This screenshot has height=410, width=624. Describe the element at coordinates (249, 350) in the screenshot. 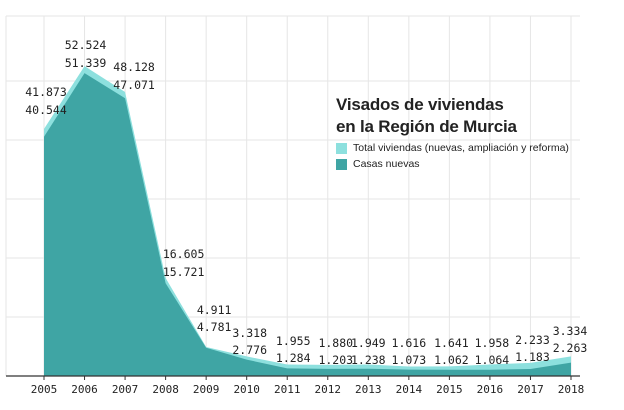

I see `data-label-casas: 2.776` at that location.